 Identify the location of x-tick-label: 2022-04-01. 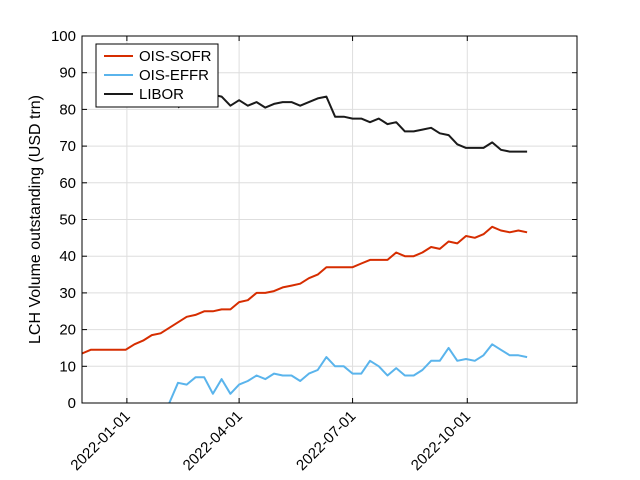
(213, 441).